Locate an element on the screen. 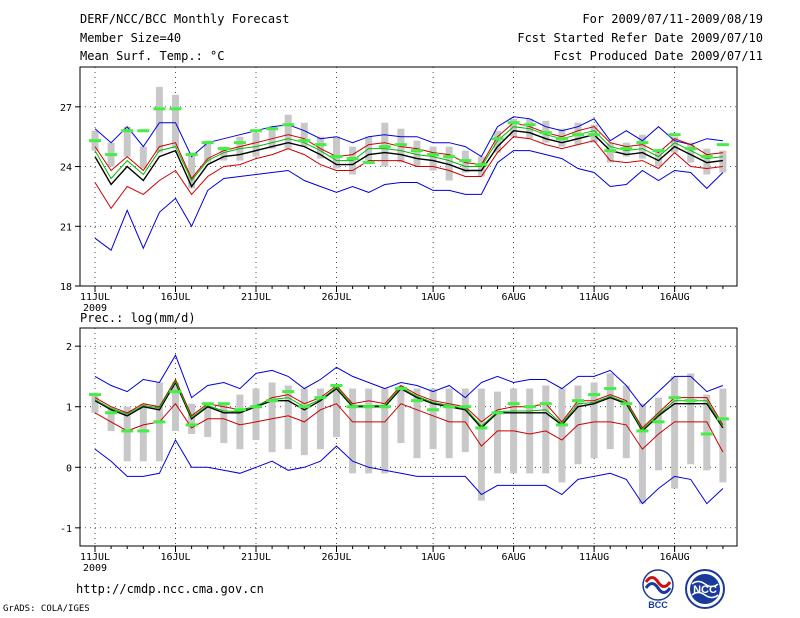 This screenshot has height=618, width=800. precip-xtick-label: 6AUG is located at coordinates (514, 557).